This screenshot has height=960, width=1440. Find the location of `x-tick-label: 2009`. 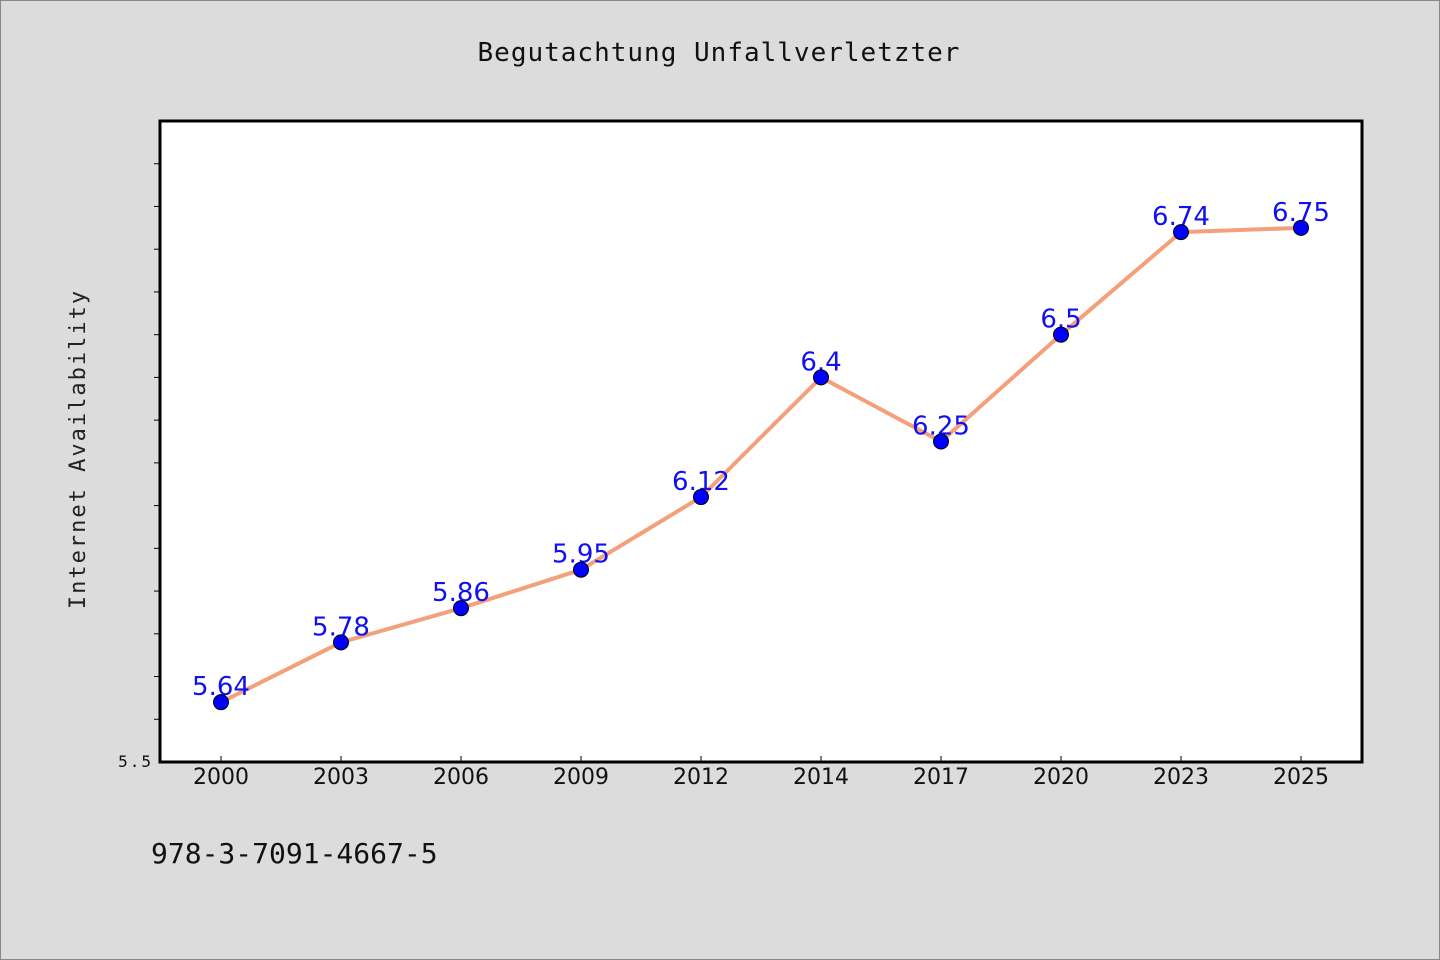

x-tick-label: 2009 is located at coordinates (581, 777).